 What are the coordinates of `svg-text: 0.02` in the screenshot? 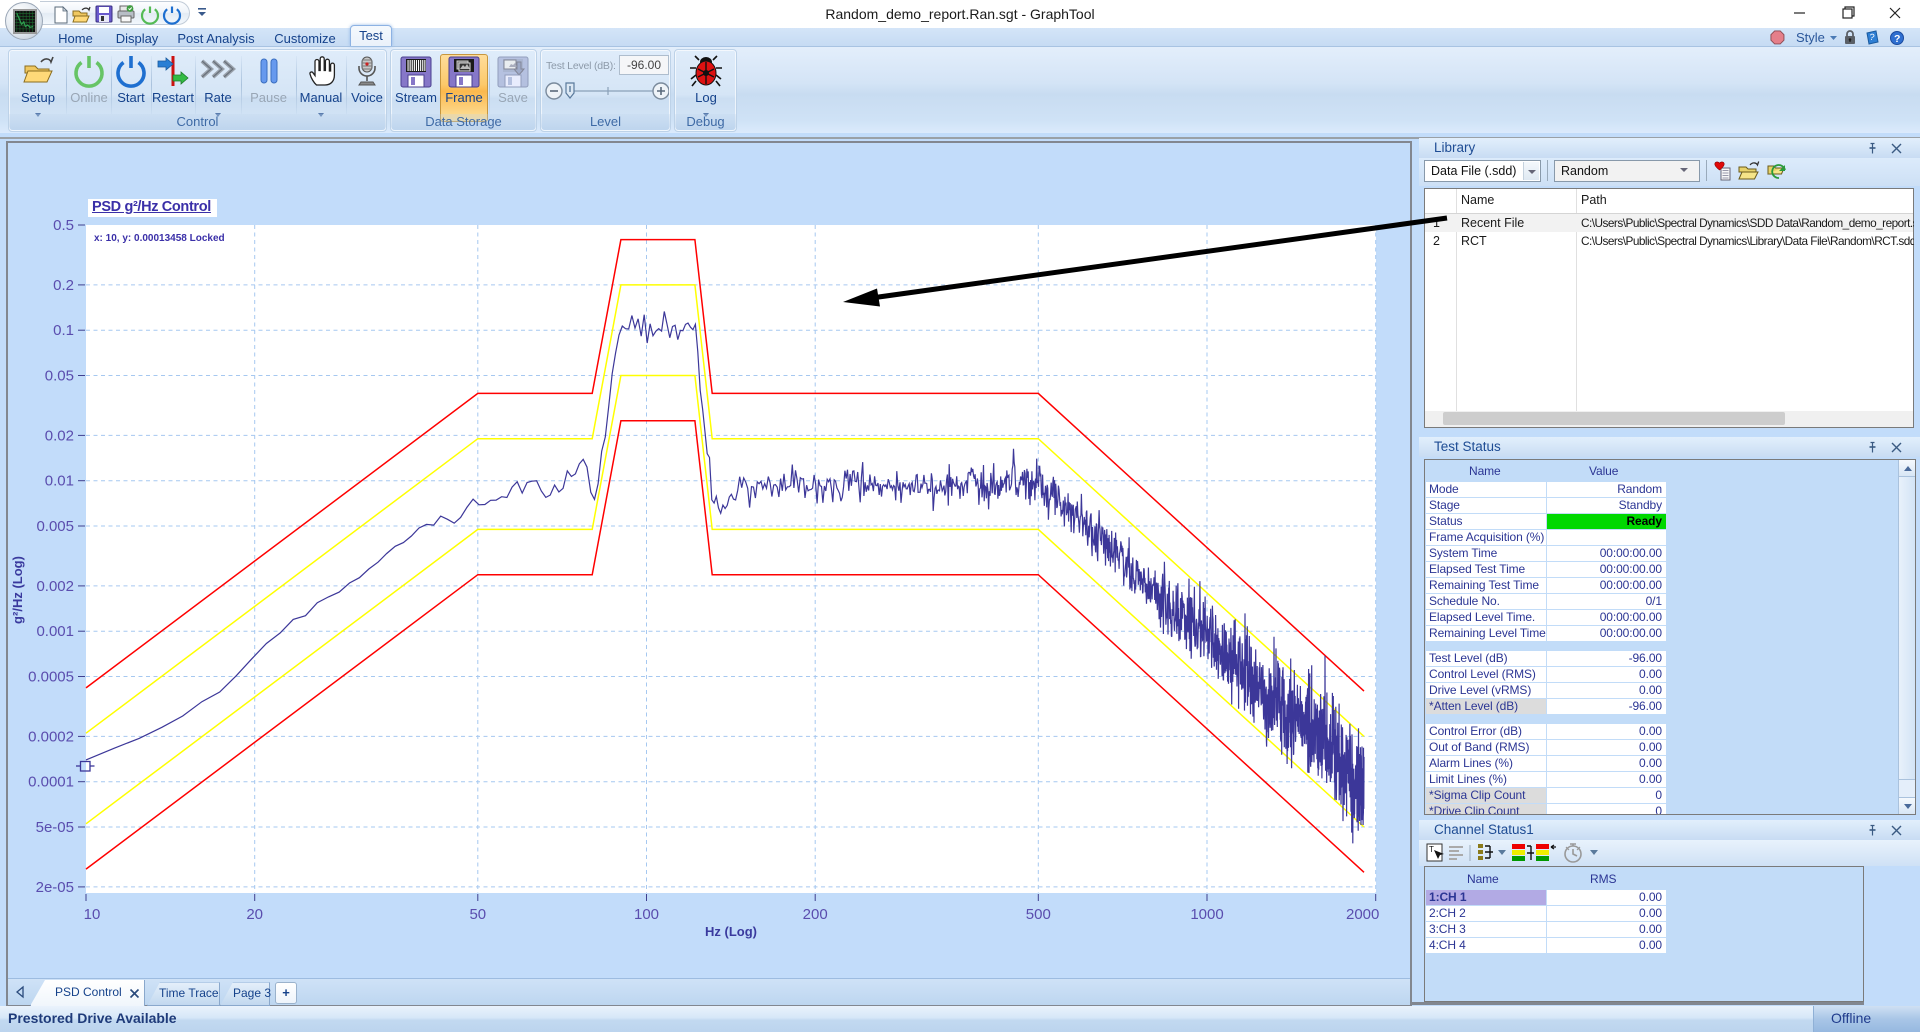 It's located at (59, 435).